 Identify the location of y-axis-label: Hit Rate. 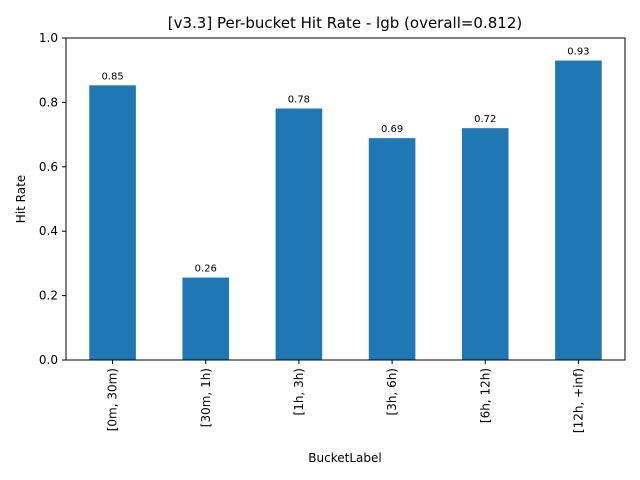
(21, 199).